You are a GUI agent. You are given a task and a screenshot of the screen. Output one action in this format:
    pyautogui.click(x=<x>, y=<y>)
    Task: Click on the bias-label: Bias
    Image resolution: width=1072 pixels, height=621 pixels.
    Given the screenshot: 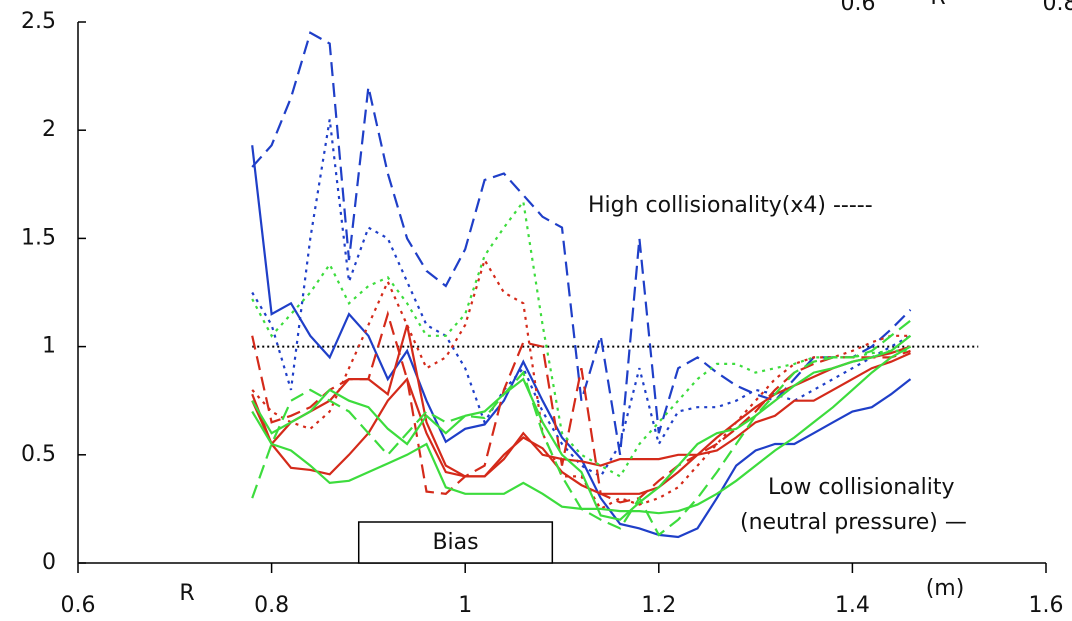 What is the action you would take?
    pyautogui.click(x=455, y=542)
    